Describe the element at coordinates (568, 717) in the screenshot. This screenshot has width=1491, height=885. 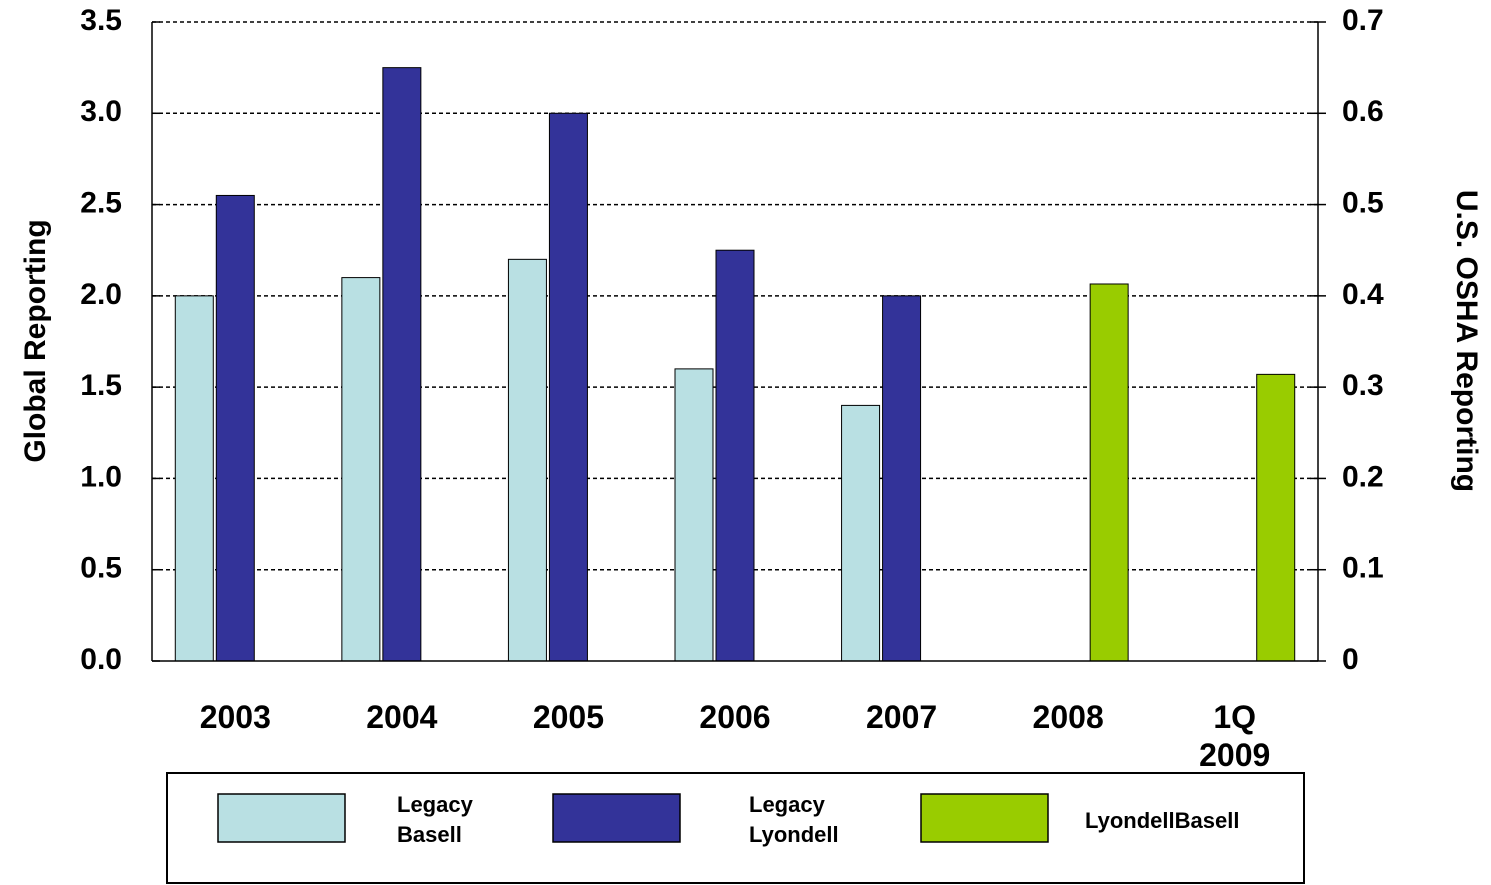
I see `x-tick-label: 2005` at that location.